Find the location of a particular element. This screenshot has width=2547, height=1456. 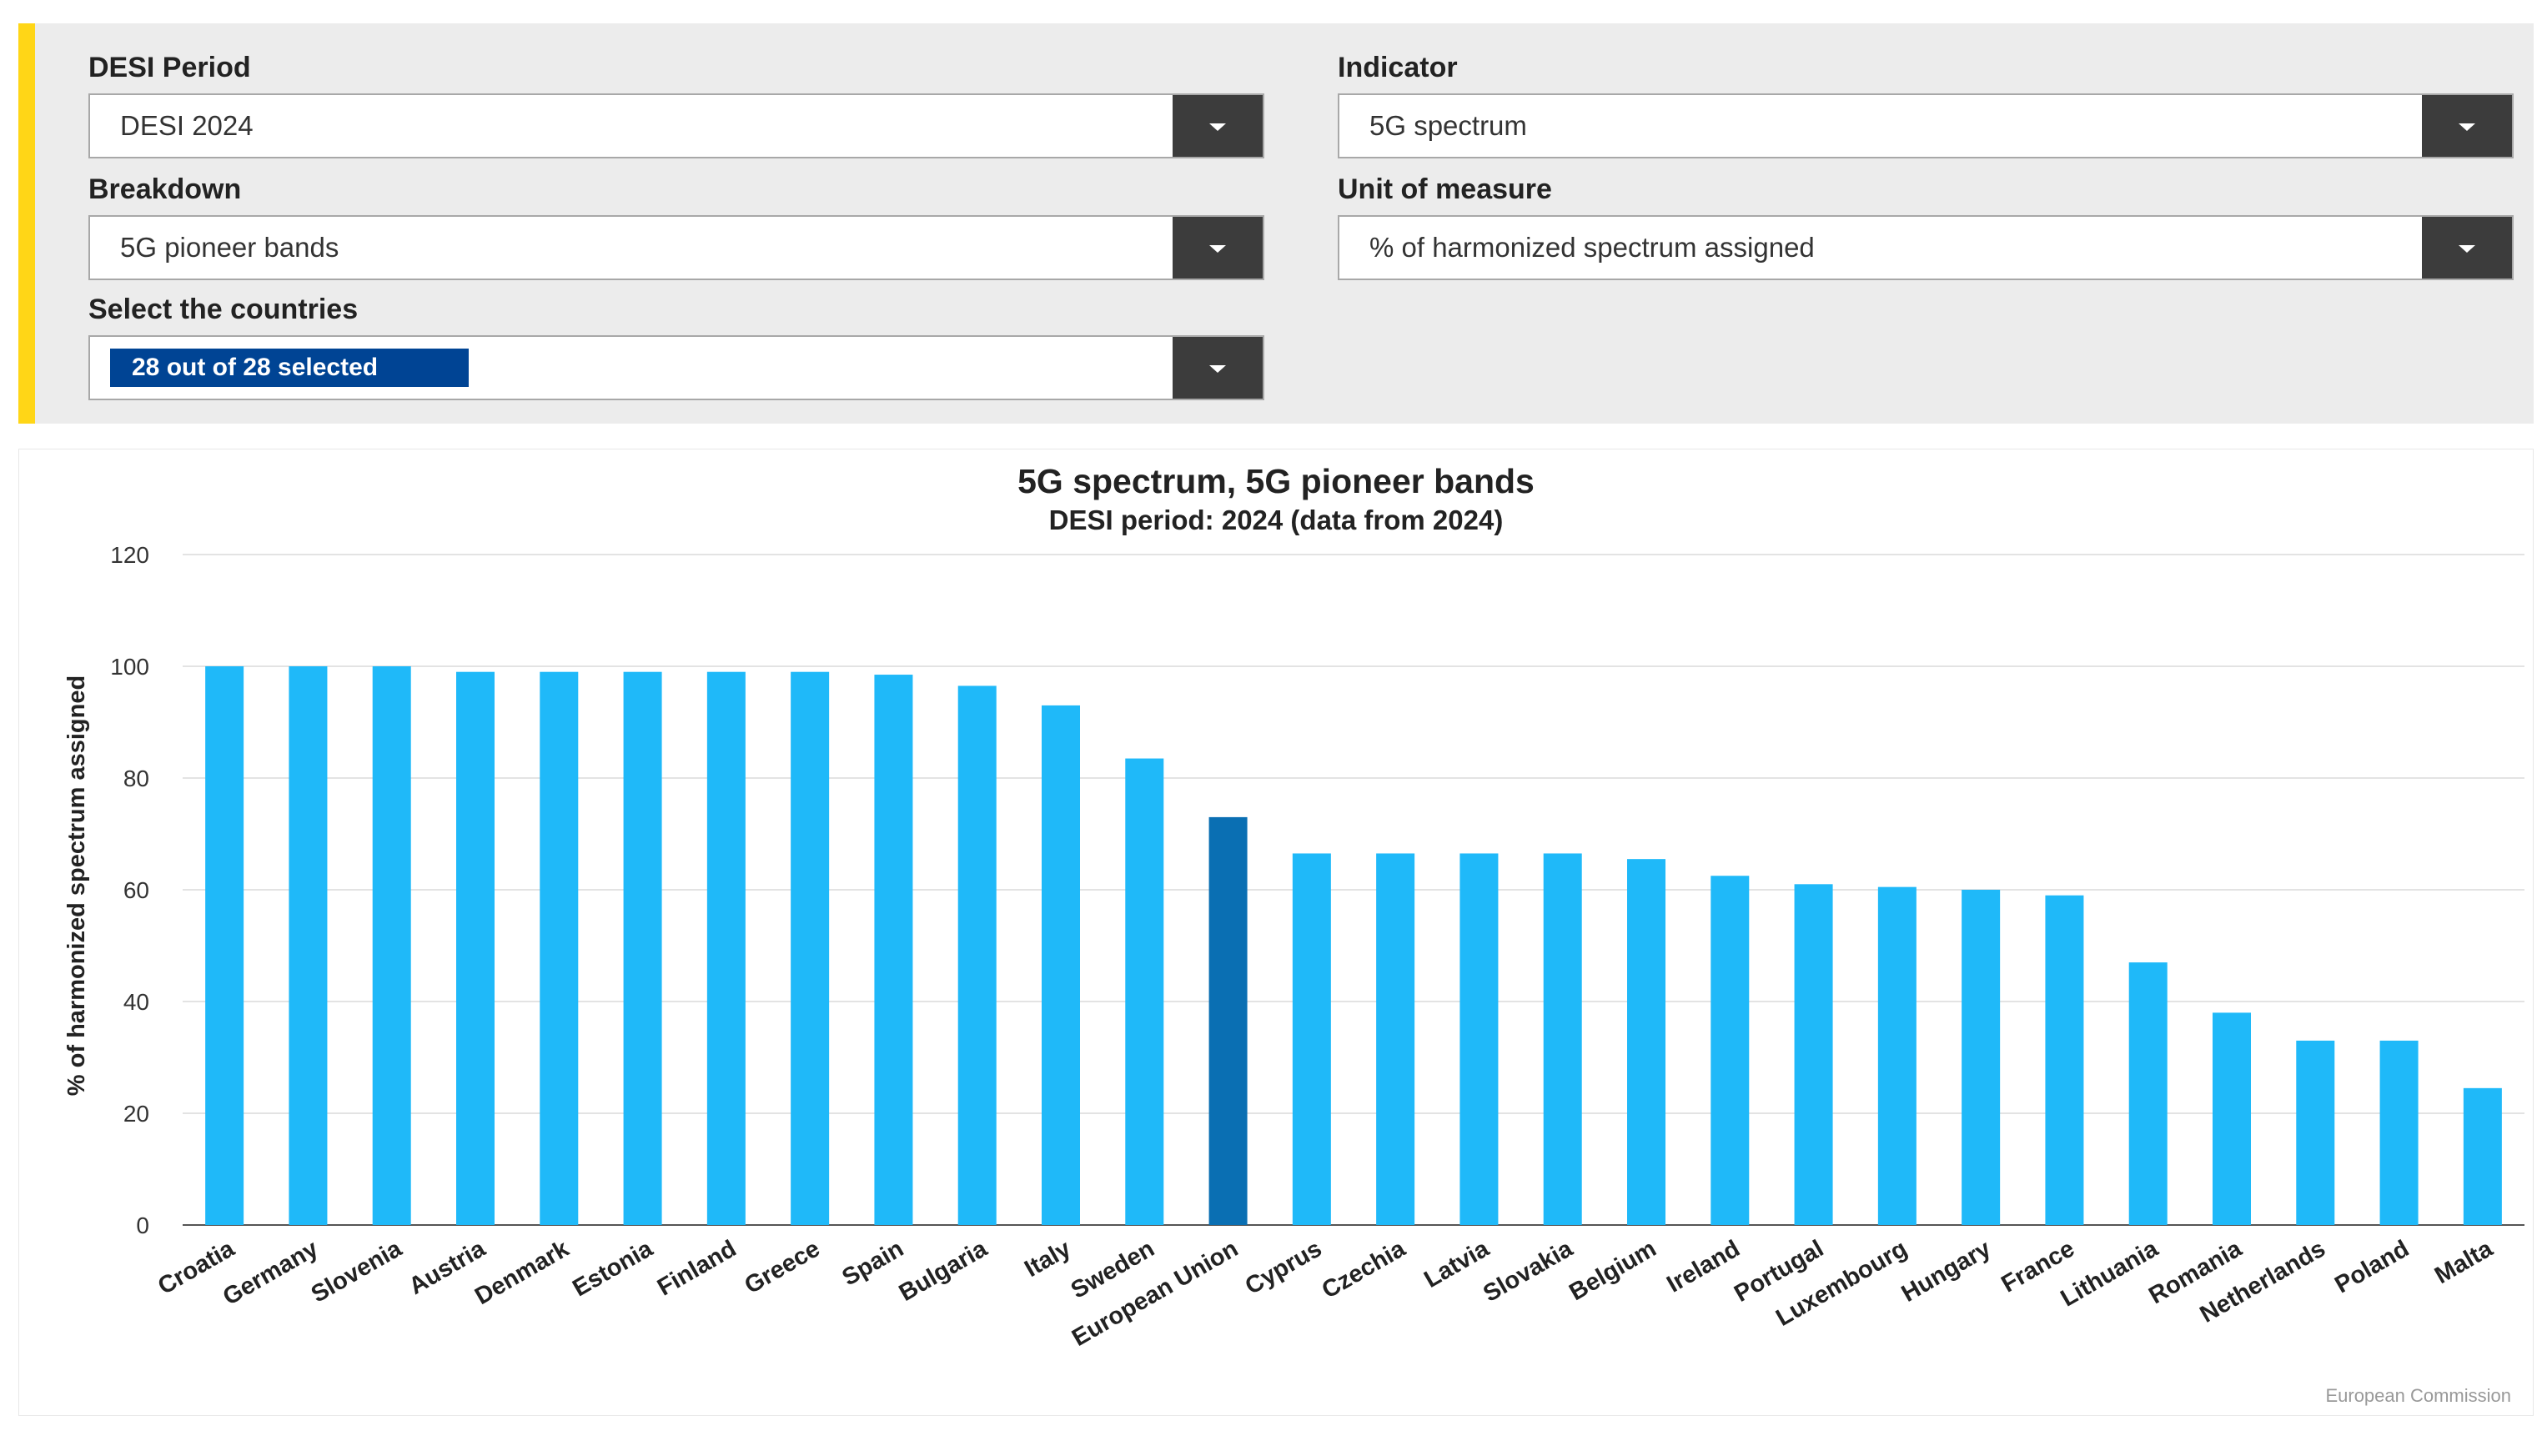

y-tick-label: 60 is located at coordinates (136, 890).